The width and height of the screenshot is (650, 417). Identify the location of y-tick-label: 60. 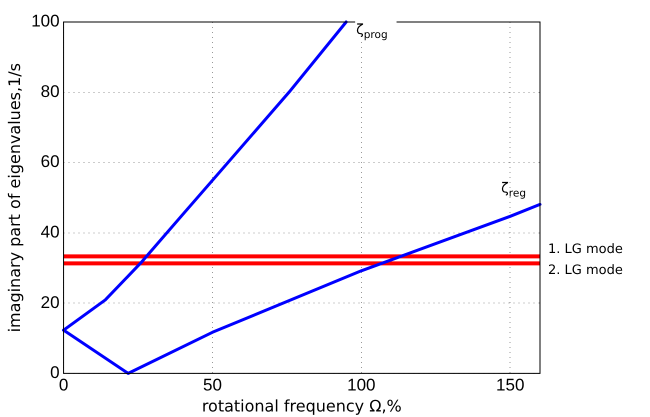
(50, 162).